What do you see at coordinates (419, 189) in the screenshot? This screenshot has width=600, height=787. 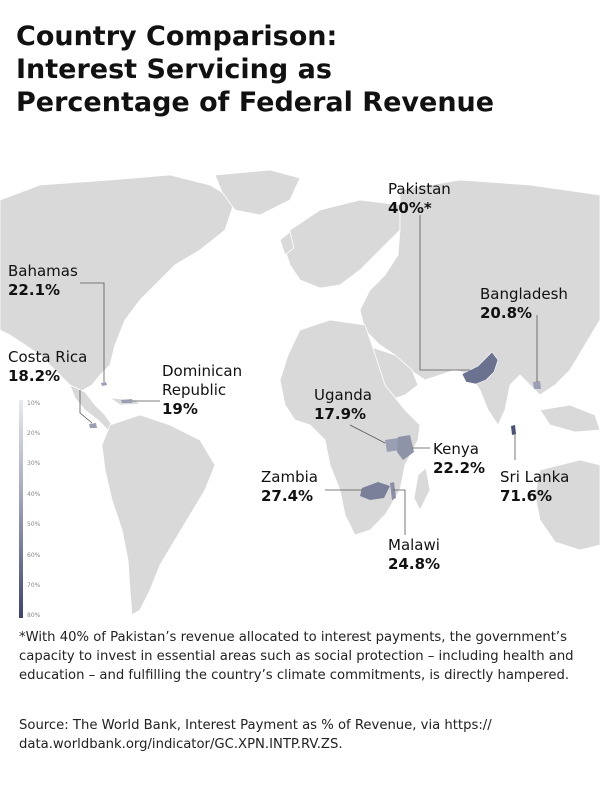 I see `pakistan-name: Pakistan` at bounding box center [419, 189].